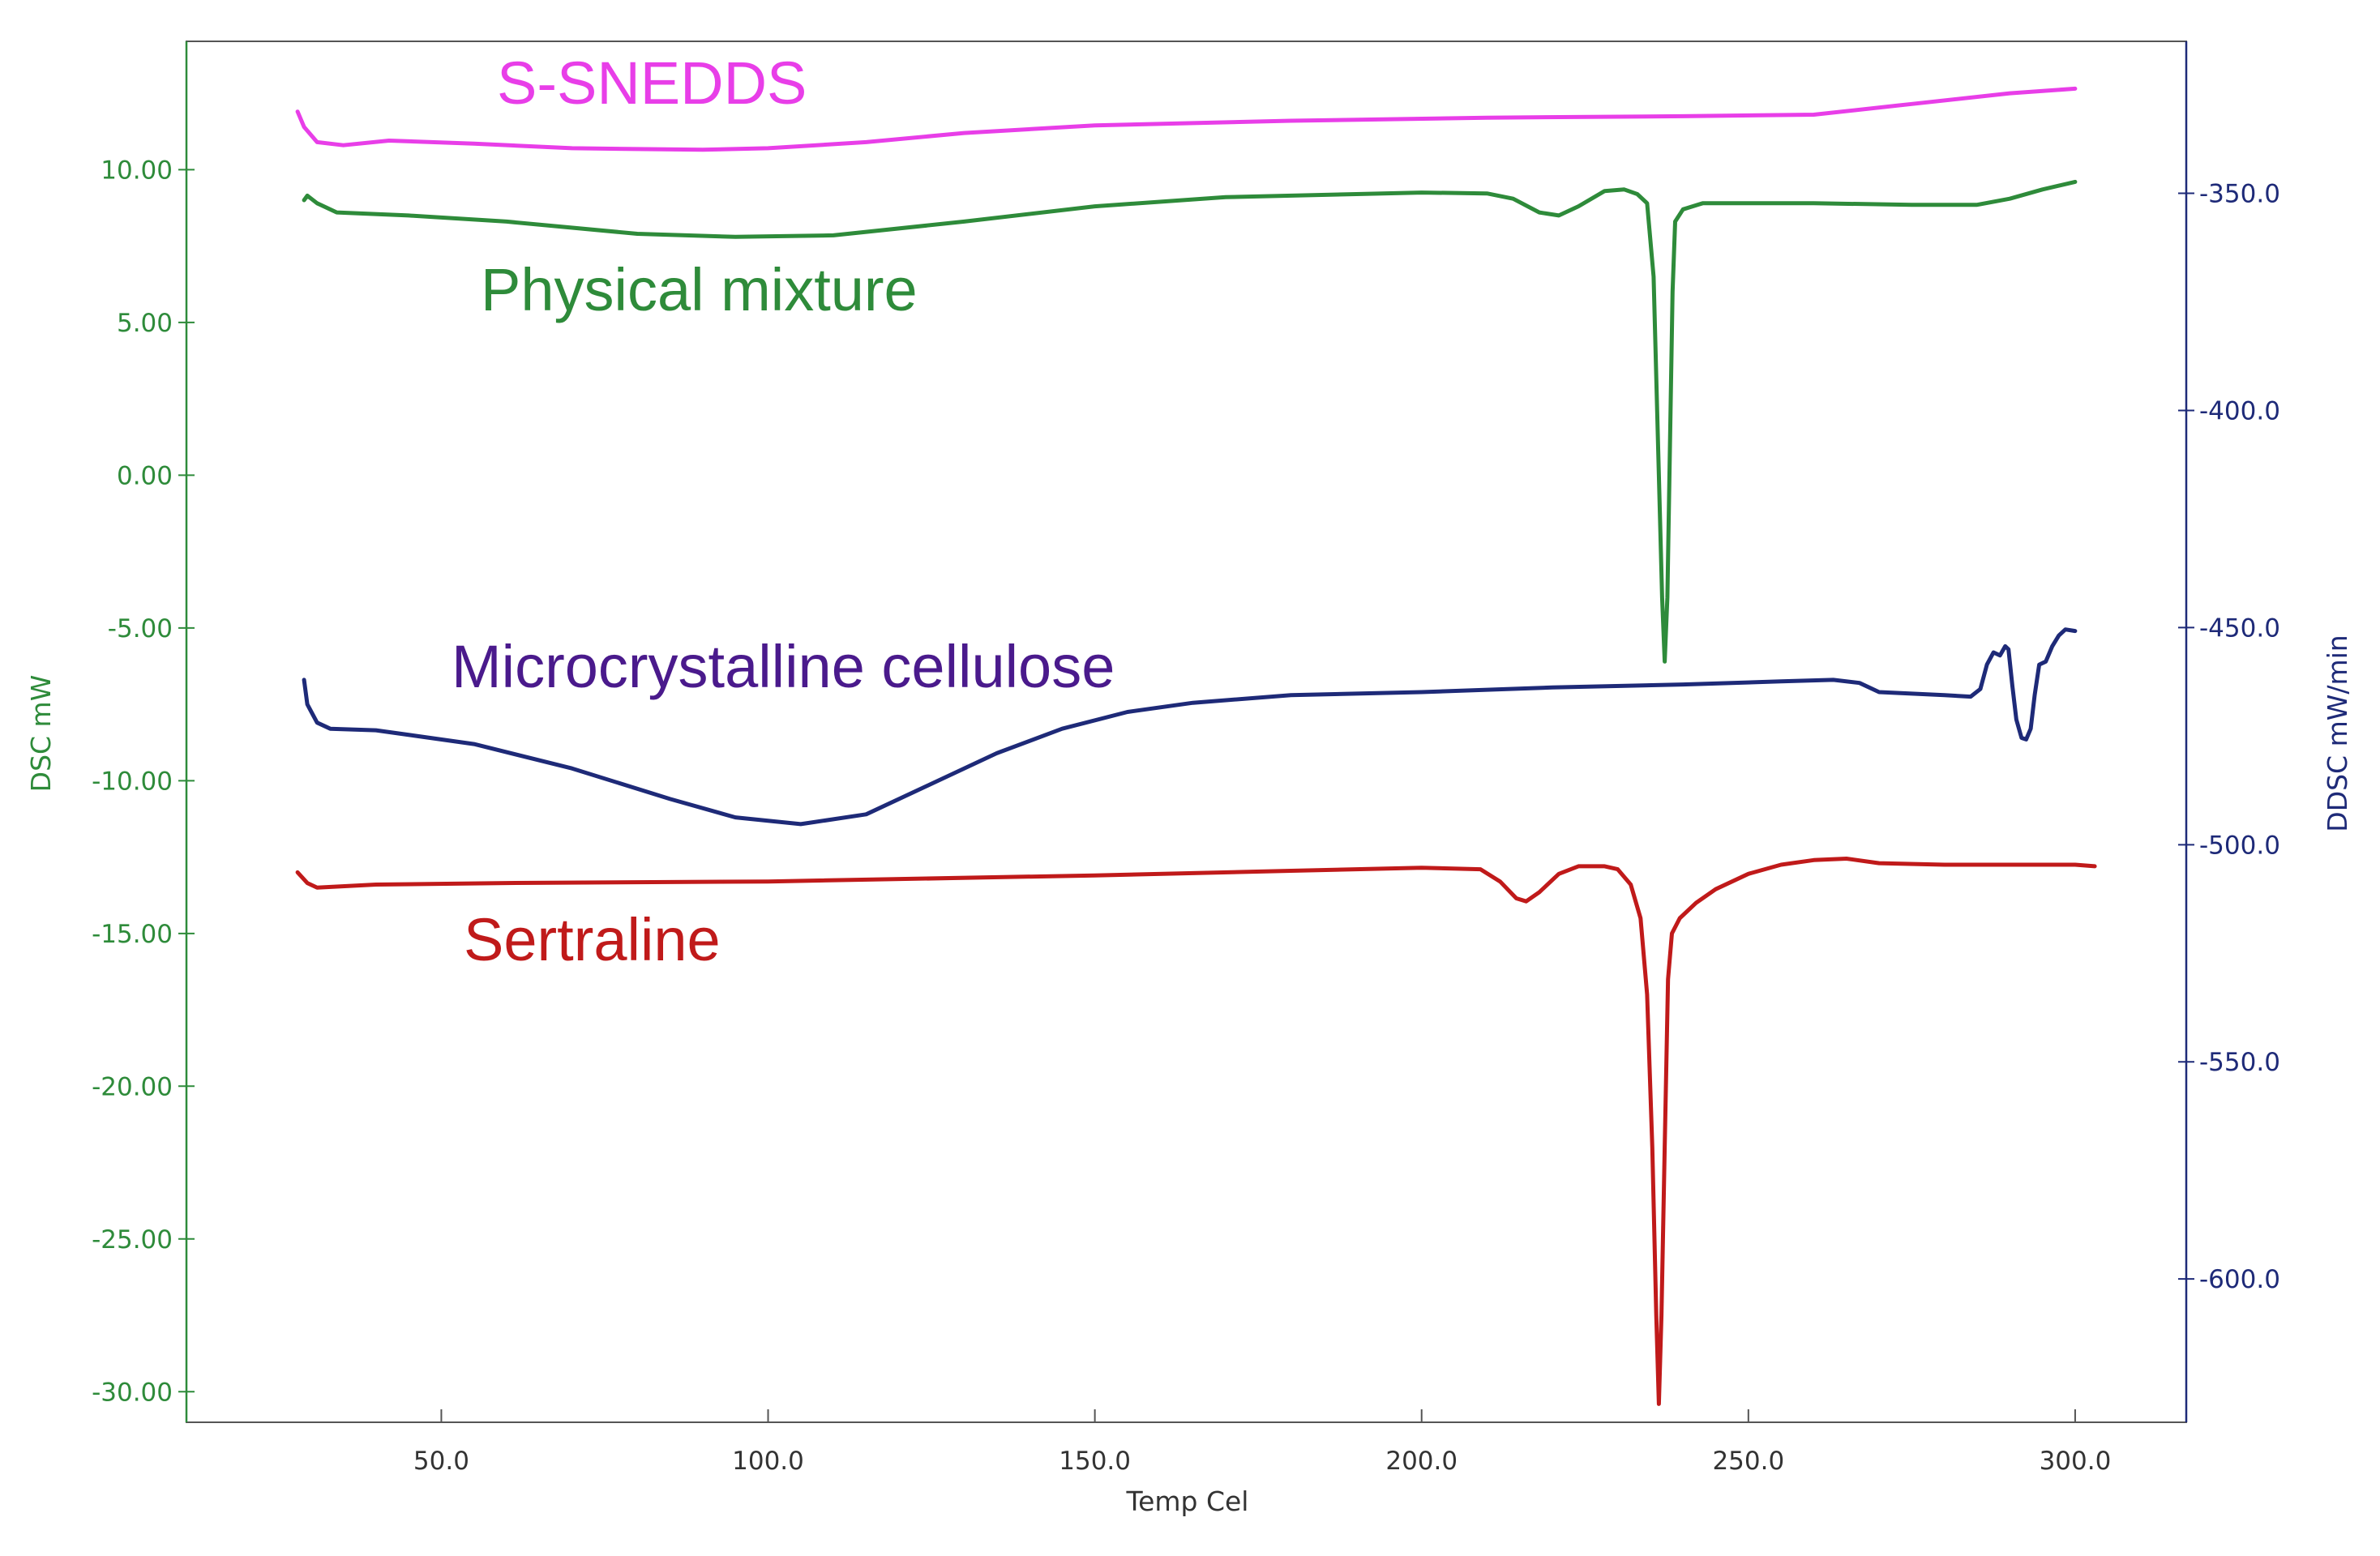 This screenshot has width=2380, height=1556. What do you see at coordinates (137, 170) in the screenshot?
I see `left-y-tick-label: 10.00` at bounding box center [137, 170].